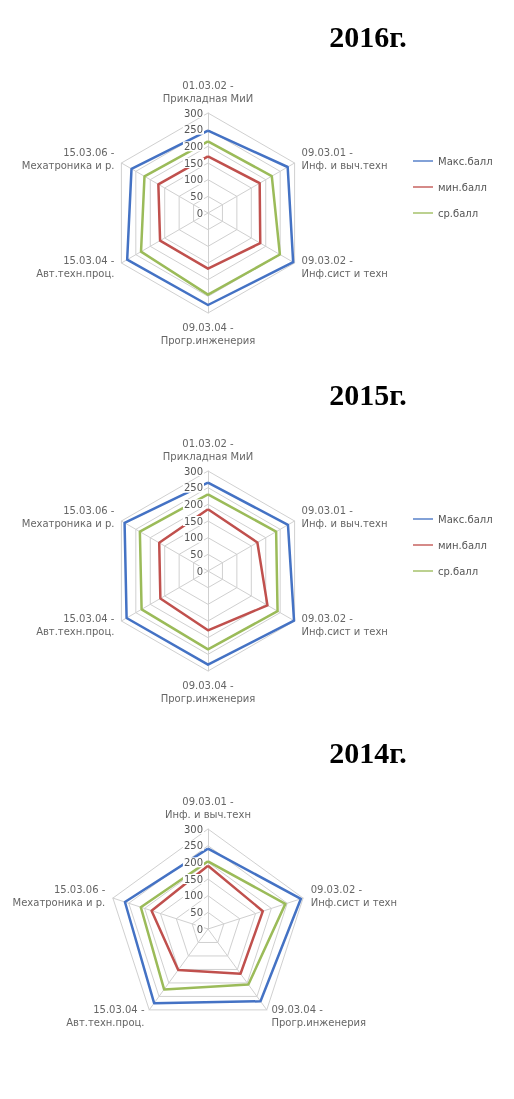 This screenshot has width=514, height=1099. What do you see at coordinates (368, 36) in the screenshot?
I see `chart-title: 2016г.` at bounding box center [368, 36].